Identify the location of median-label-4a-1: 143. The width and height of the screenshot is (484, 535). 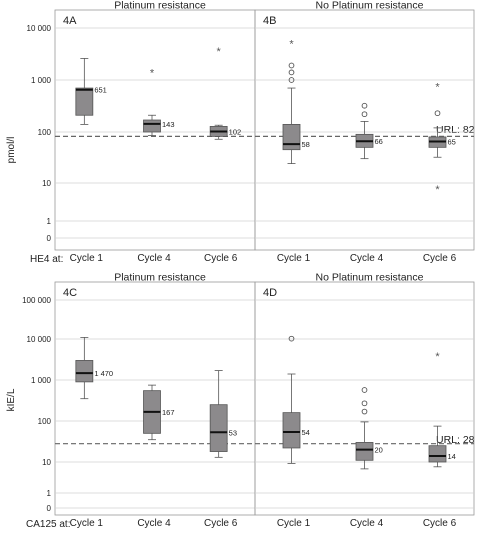
(168, 124).